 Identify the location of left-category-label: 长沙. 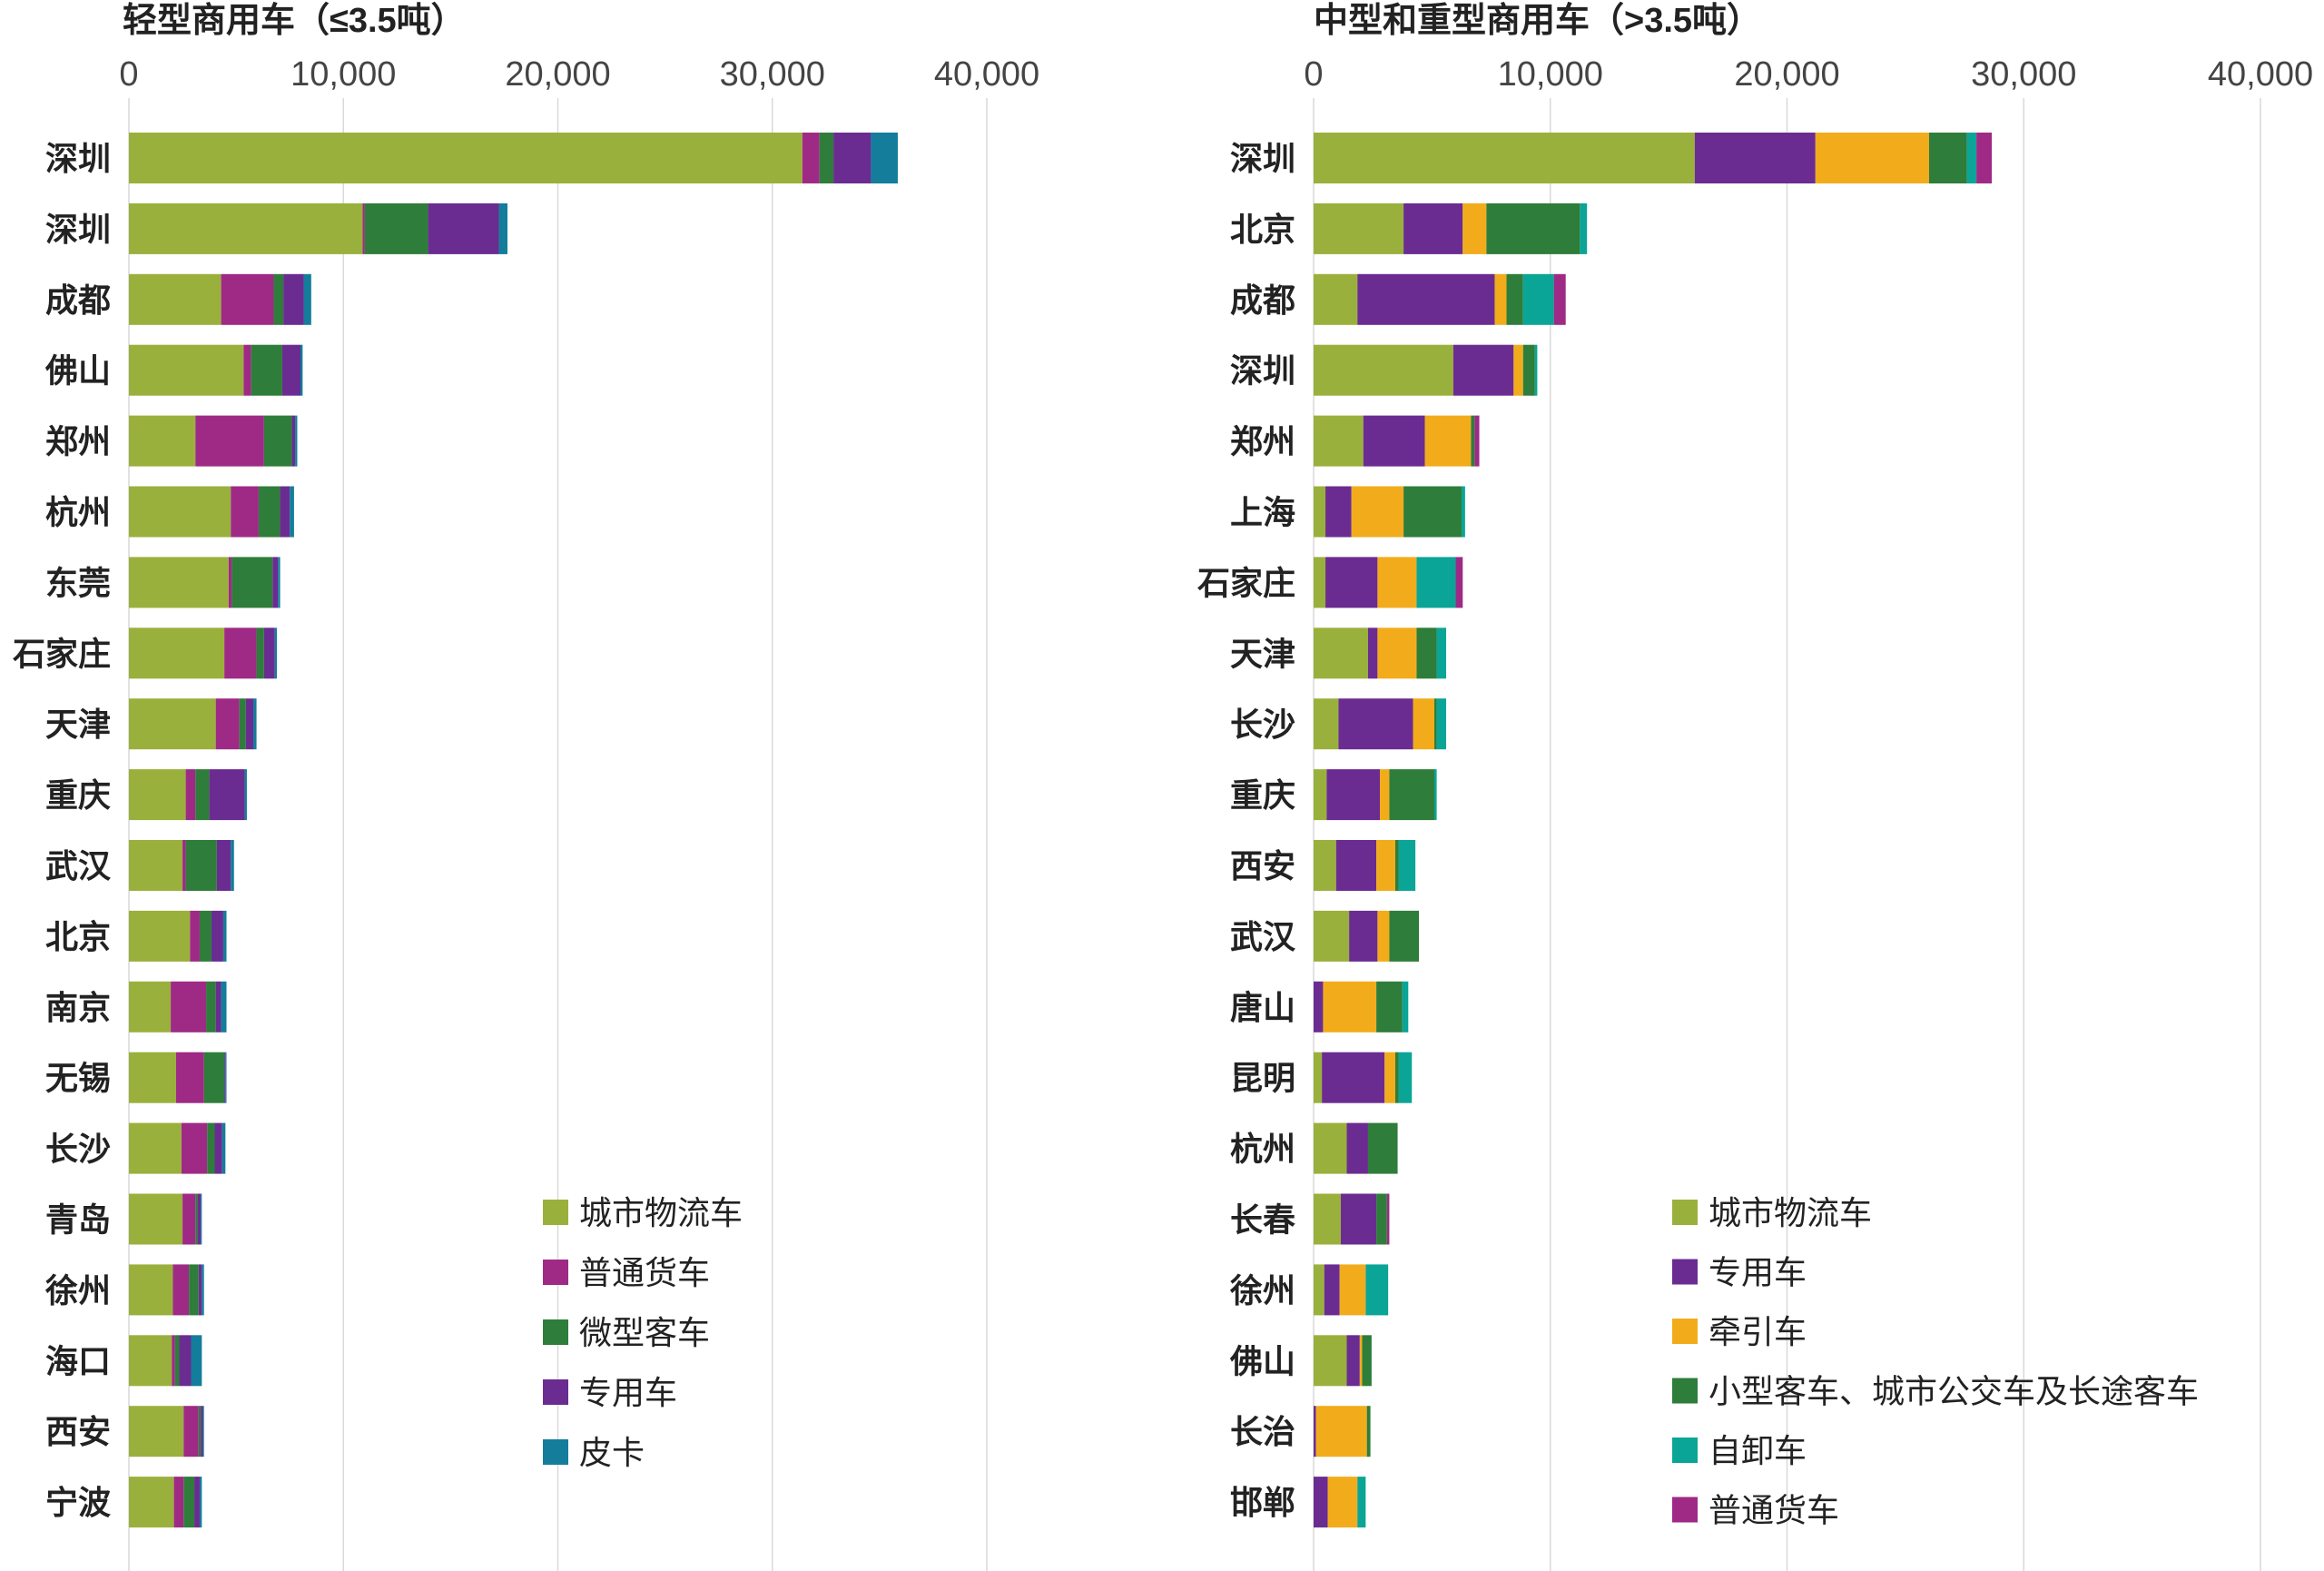
(78, 1149).